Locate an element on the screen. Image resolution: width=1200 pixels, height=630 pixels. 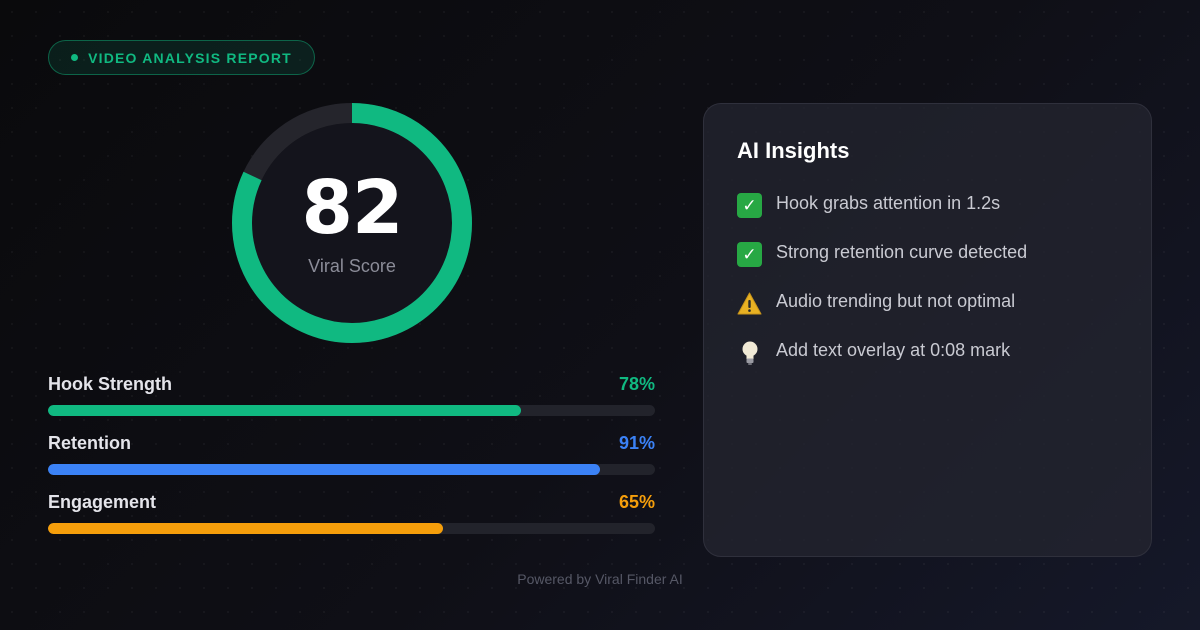
insight-item: Add text overlay at 0:08 mark is located at coordinates (873, 351).